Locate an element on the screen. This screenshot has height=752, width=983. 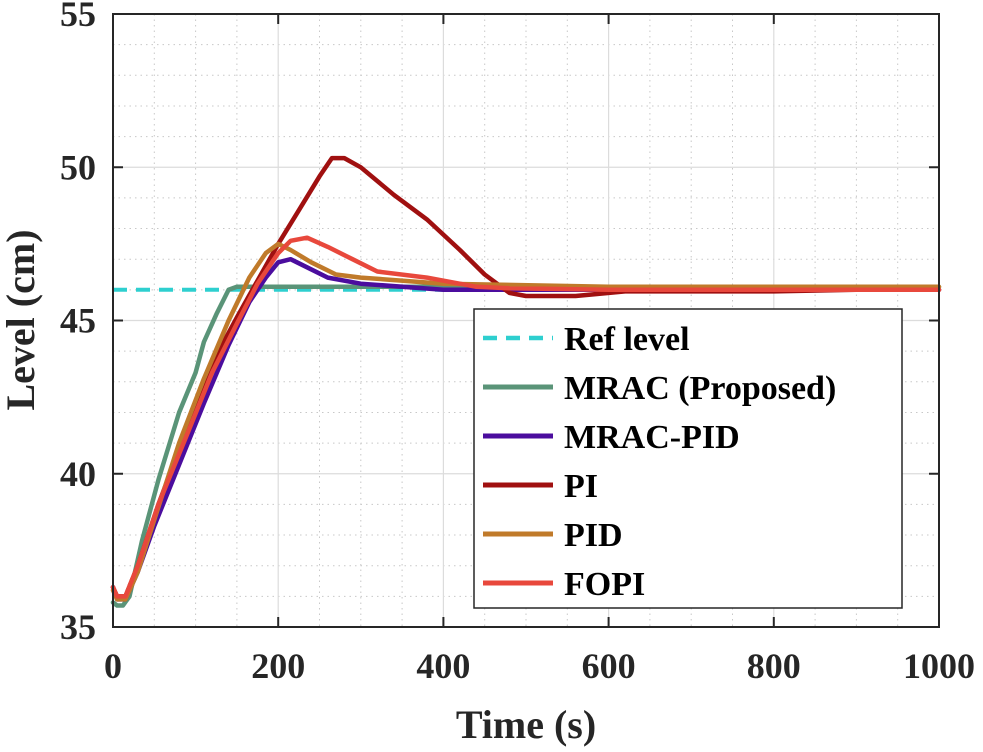
x-tick-labels: 0 200 400 600 800 1000 is located at coordinates (539, 666).